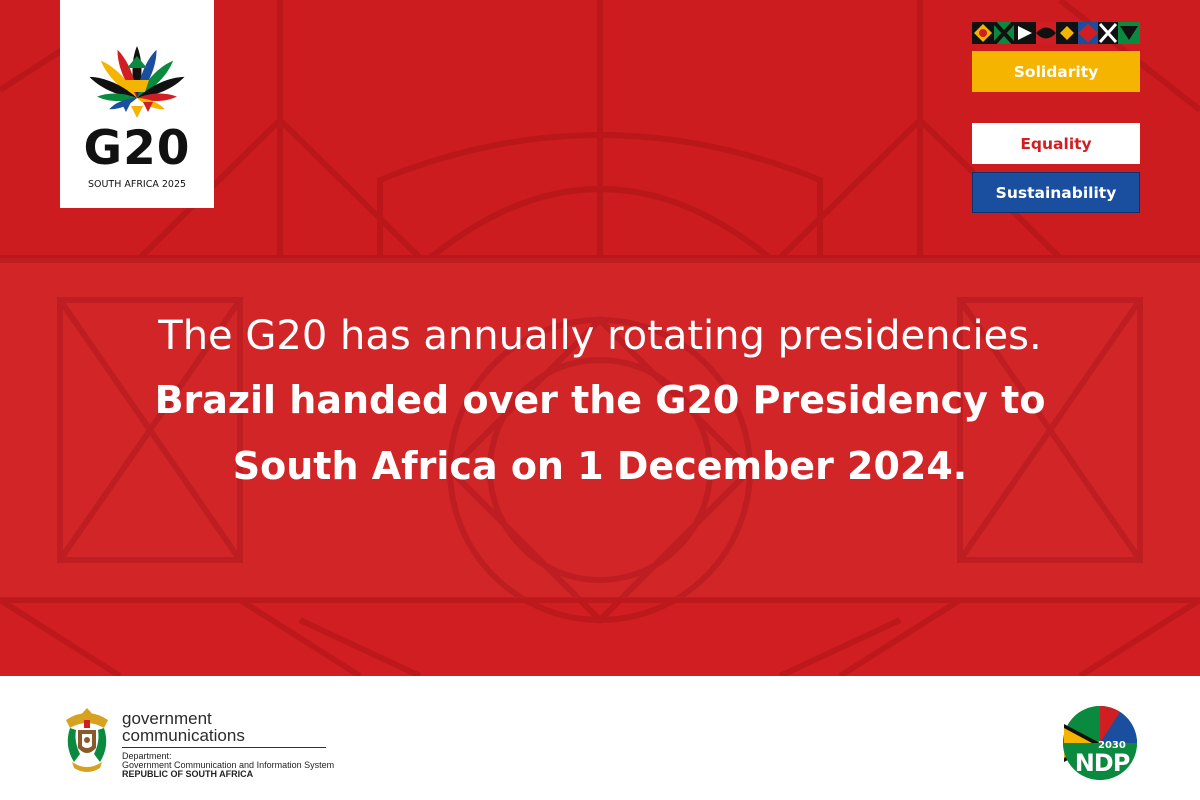 The image size is (1200, 800). What do you see at coordinates (183, 735) in the screenshot?
I see `gcis-title-line-2: communications` at bounding box center [183, 735].